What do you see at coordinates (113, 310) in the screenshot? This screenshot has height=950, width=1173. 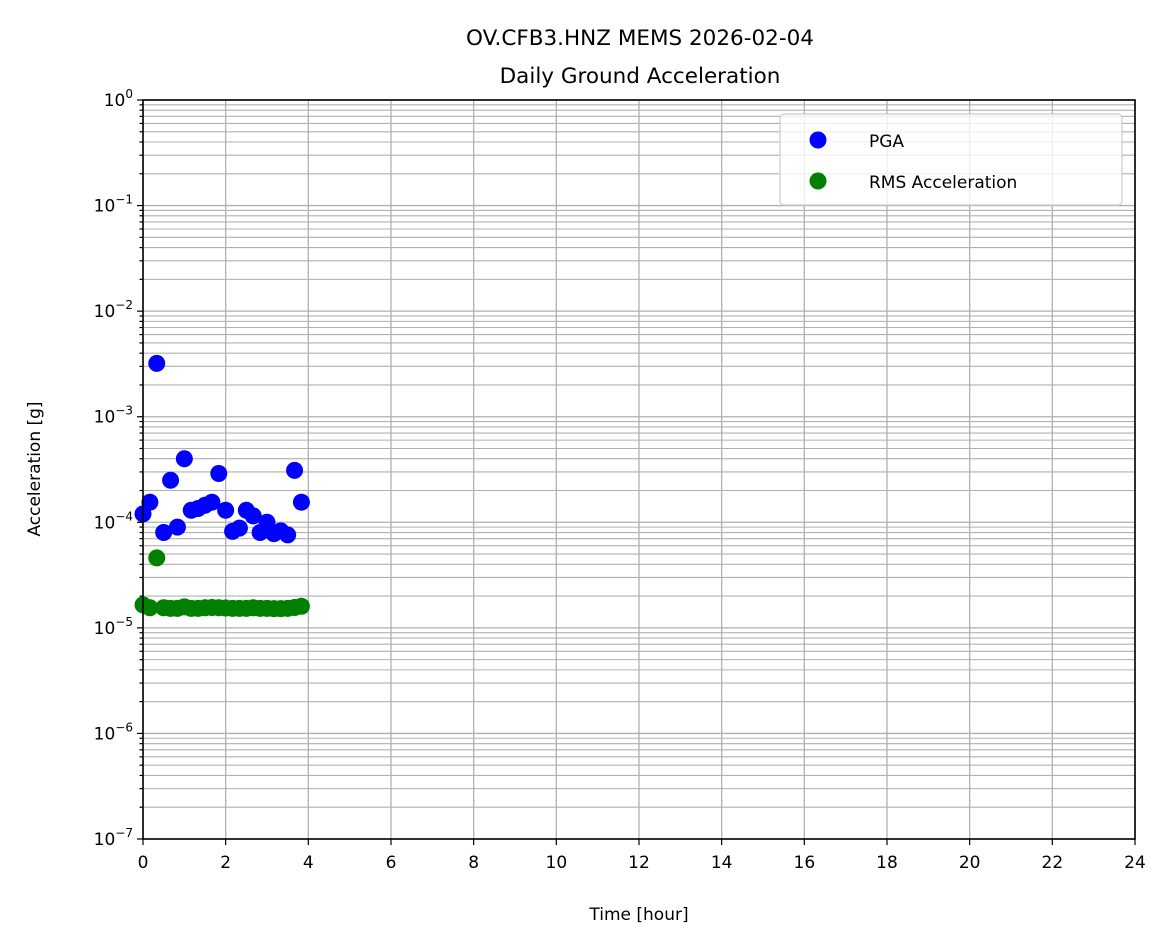 I see `y-tick-label: 10⁻²` at bounding box center [113, 310].